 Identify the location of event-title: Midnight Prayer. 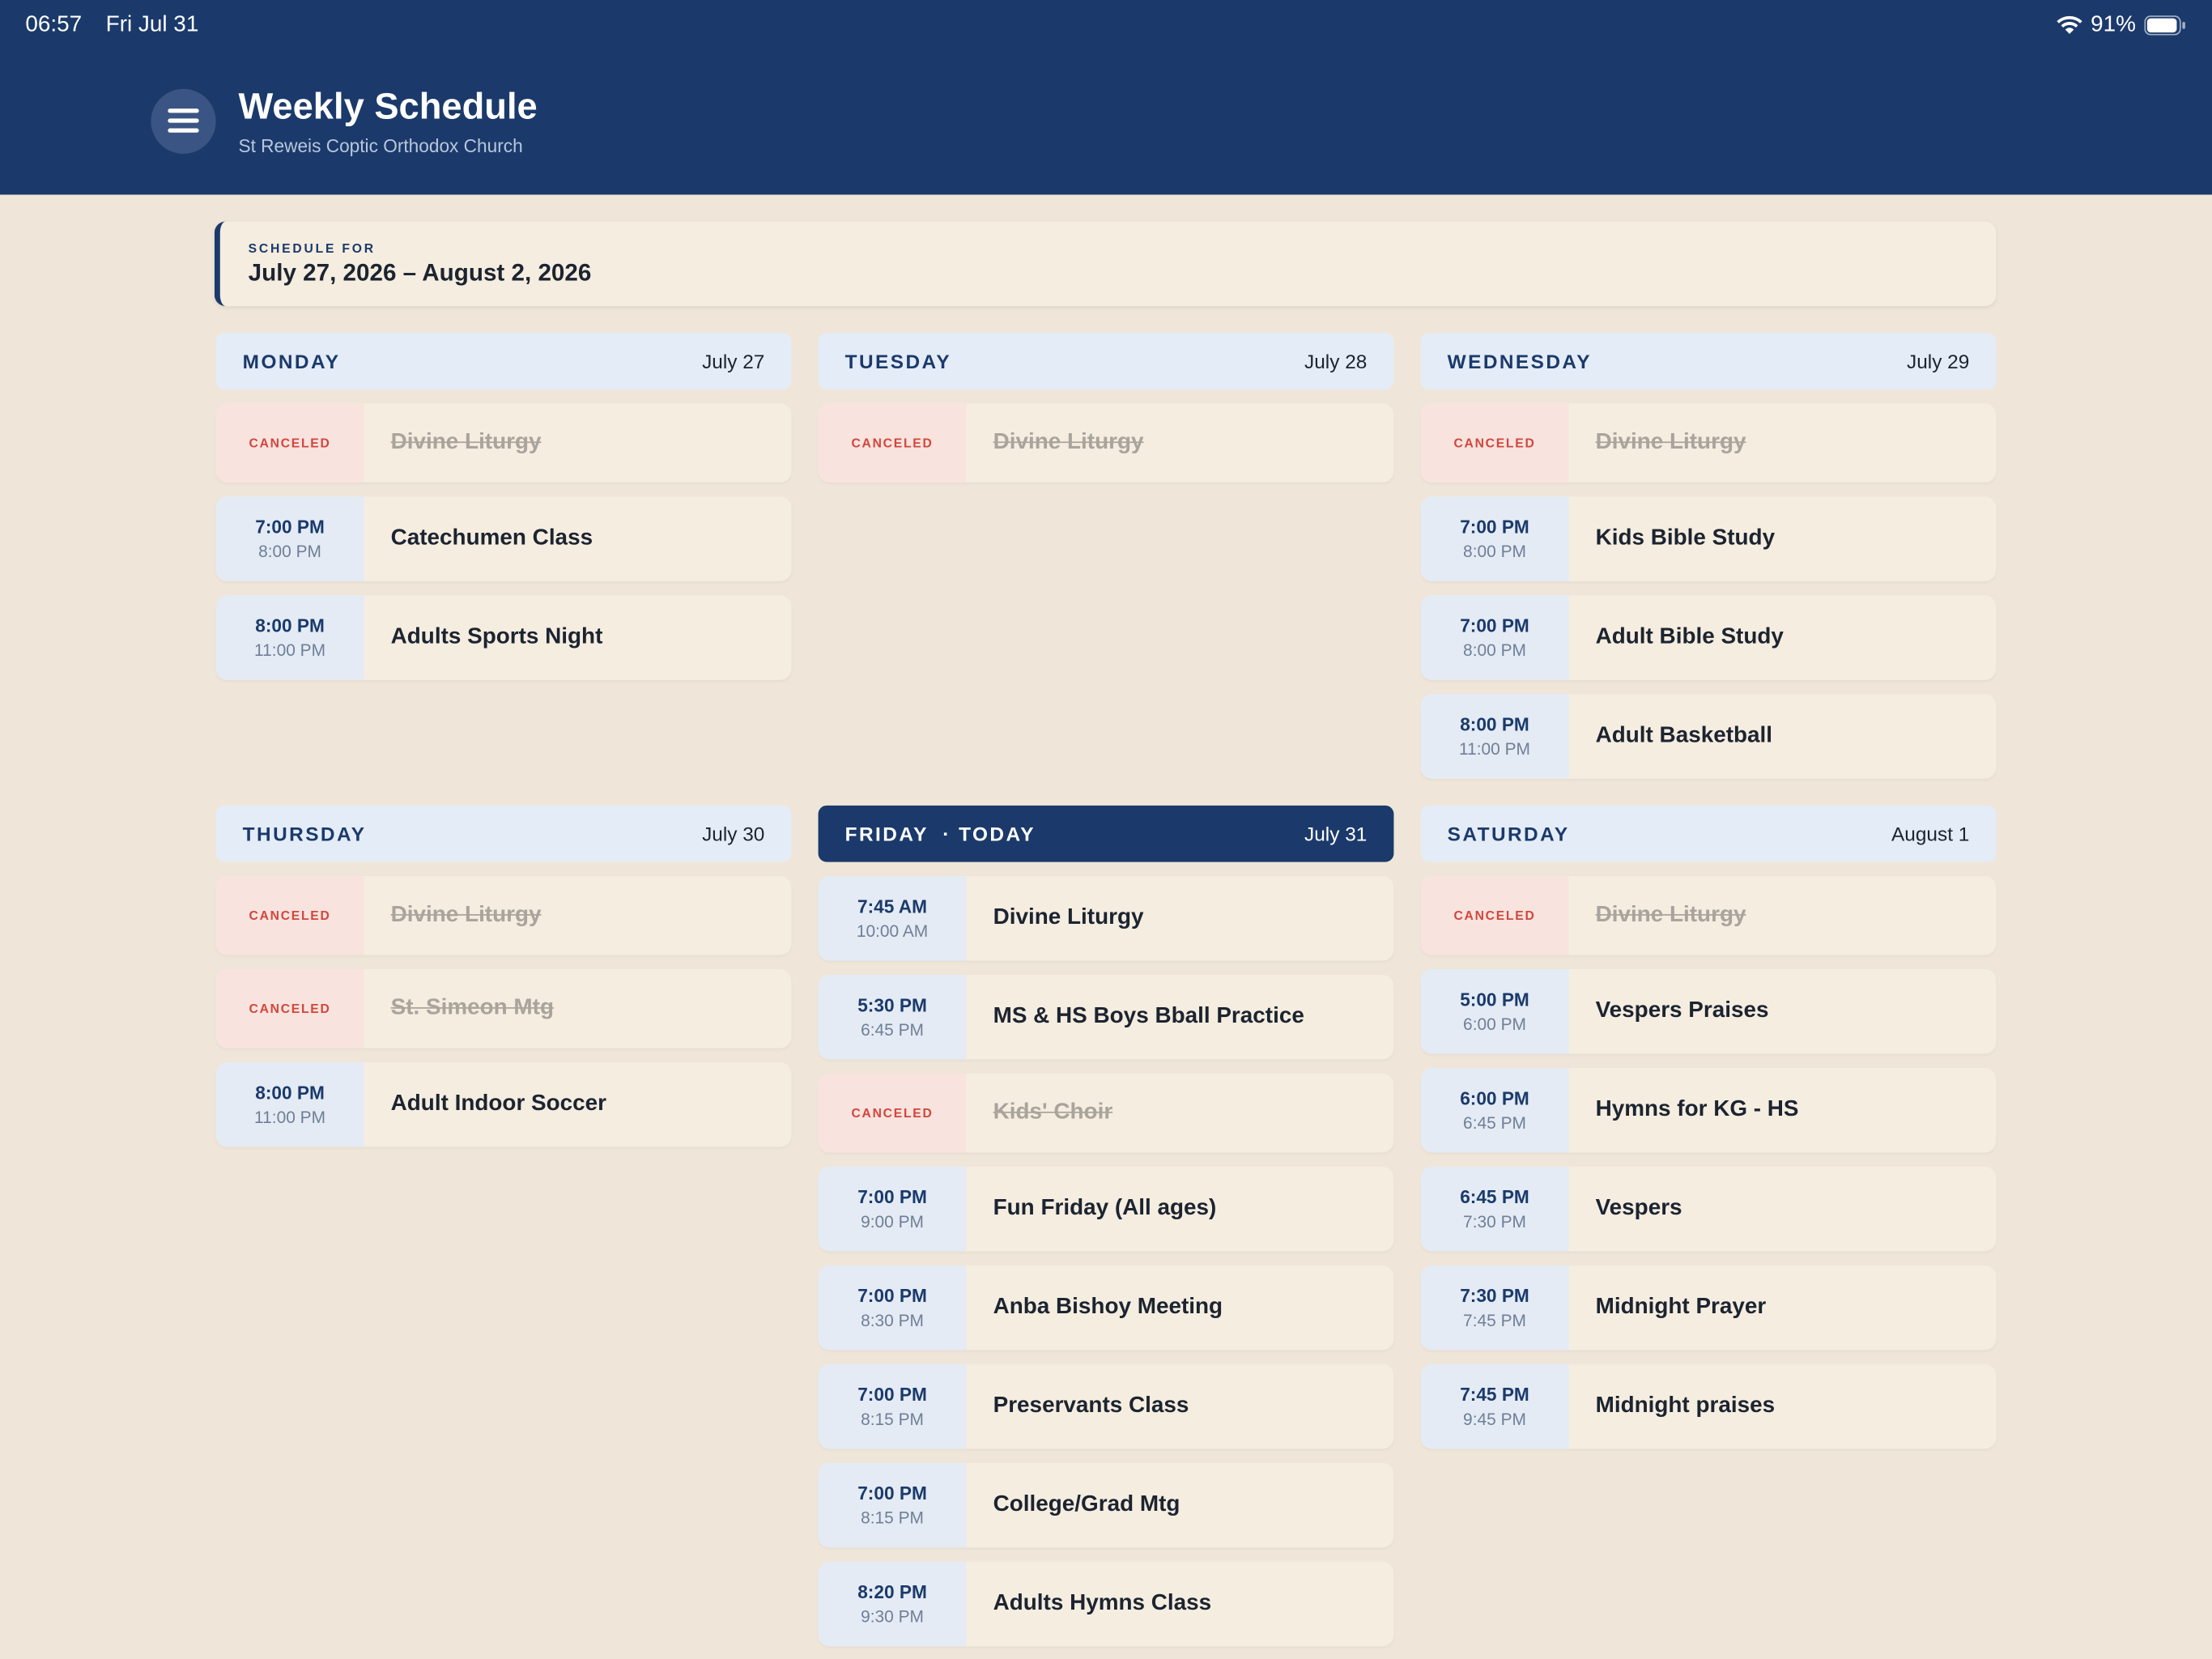
(1681, 1307).